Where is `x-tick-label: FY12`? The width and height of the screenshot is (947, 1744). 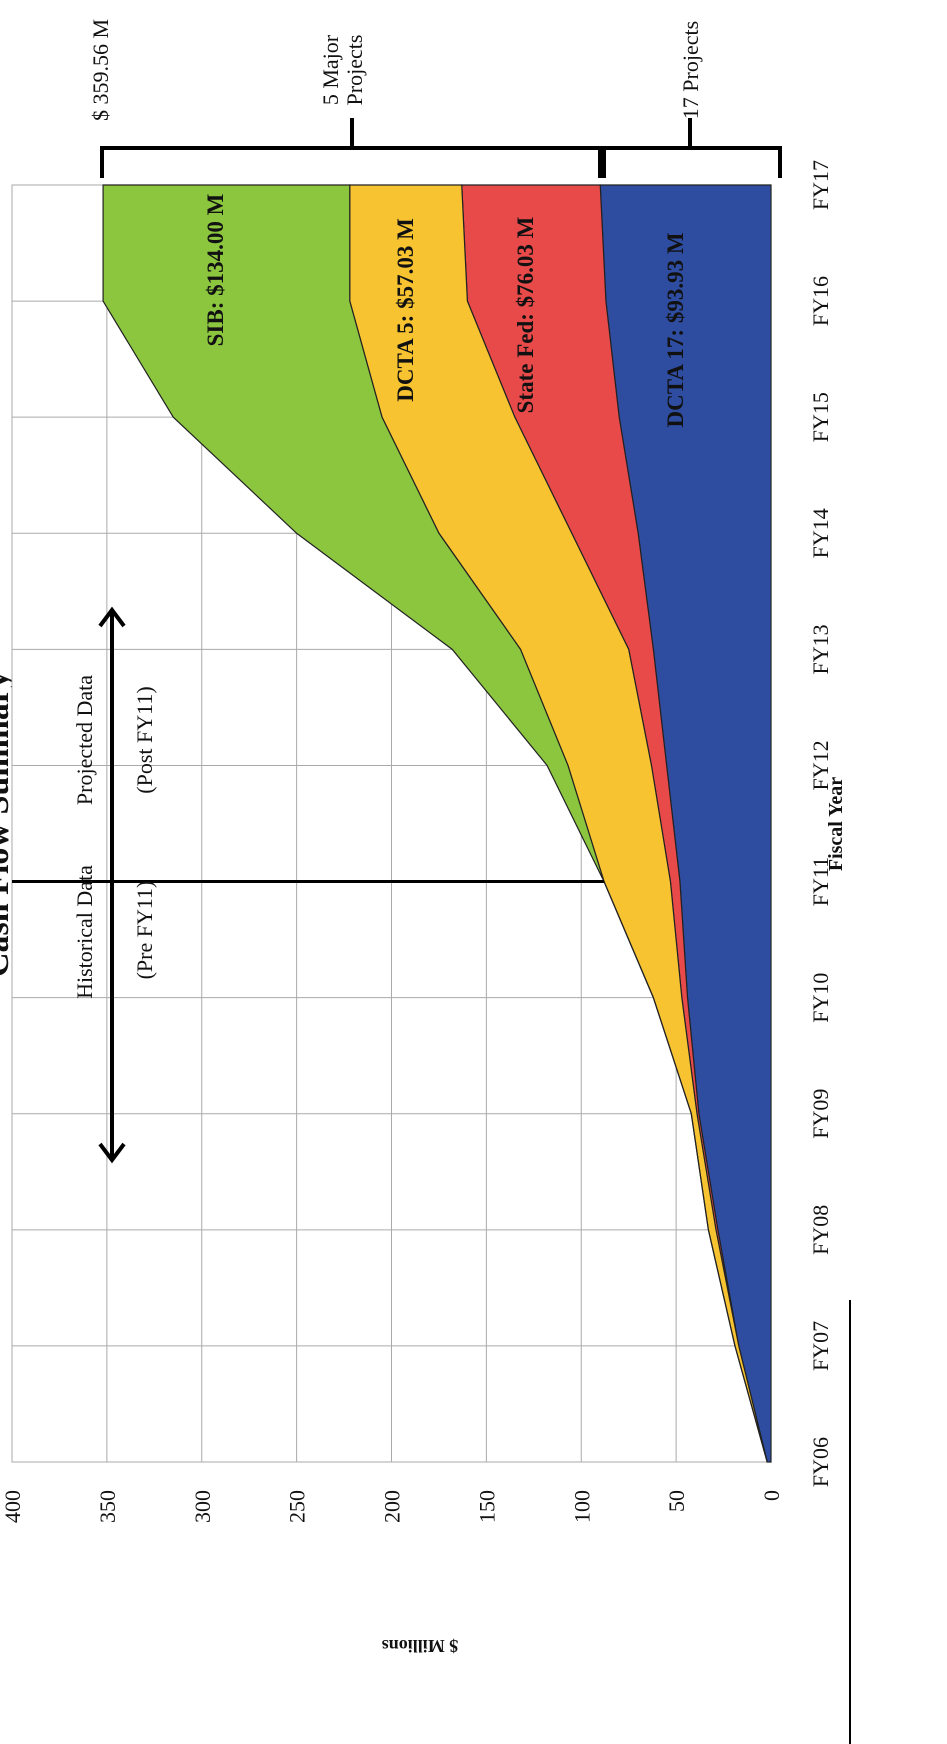 x-tick-label: FY12 is located at coordinates (820, 765).